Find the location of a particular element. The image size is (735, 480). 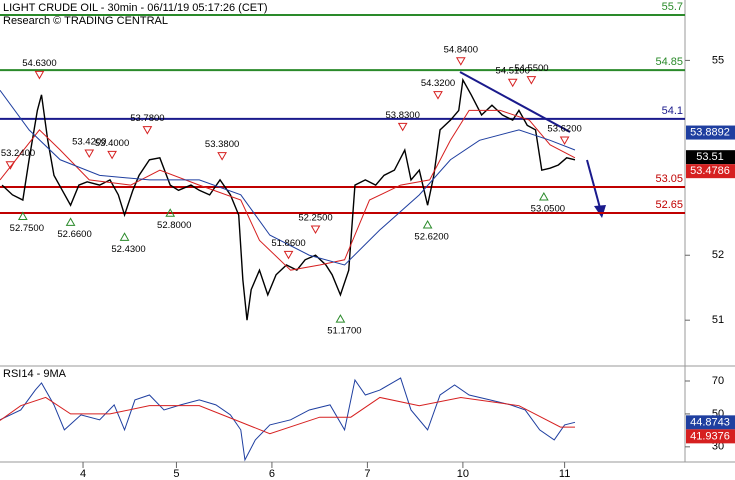

price-box-label: 53.8892 is located at coordinates (710, 132).